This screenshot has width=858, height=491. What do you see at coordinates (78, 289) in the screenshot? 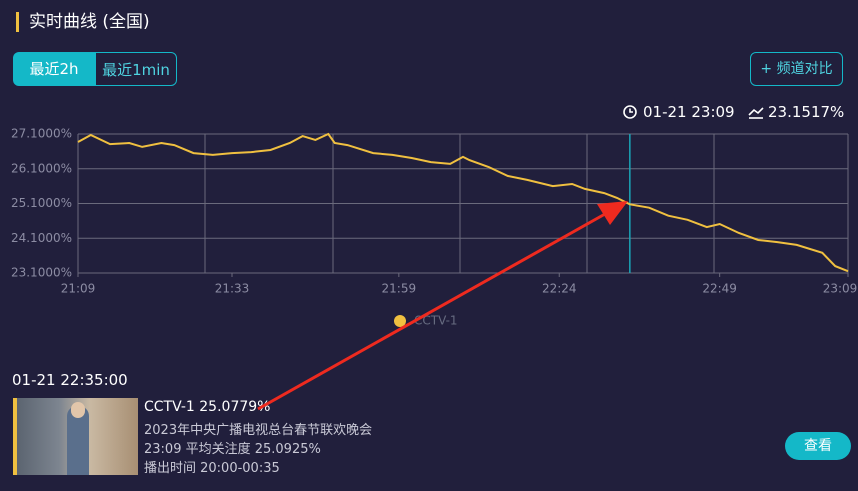
I see `x-tick-label: 21:09` at bounding box center [78, 289].